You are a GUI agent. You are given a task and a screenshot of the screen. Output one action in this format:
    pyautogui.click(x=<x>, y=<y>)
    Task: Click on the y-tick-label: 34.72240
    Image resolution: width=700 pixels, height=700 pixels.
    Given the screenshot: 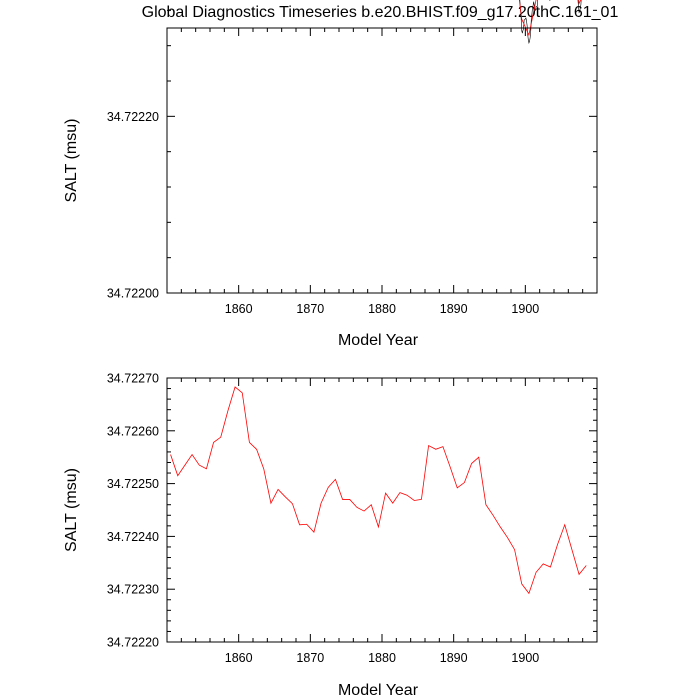 What is the action you would take?
    pyautogui.click(x=133, y=537)
    